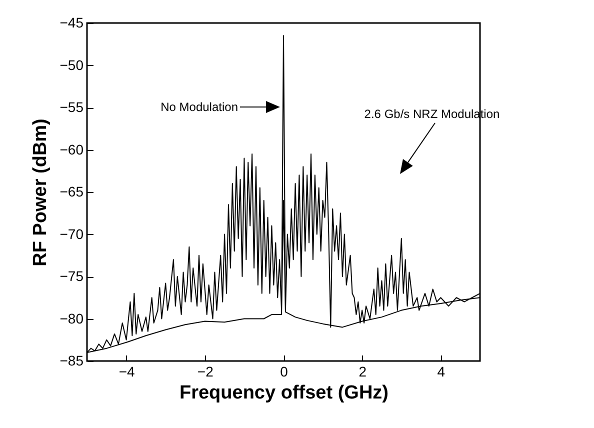 The image size is (594, 428). Describe the element at coordinates (72, 192) in the screenshot. I see `y-tick-label: −65` at that location.